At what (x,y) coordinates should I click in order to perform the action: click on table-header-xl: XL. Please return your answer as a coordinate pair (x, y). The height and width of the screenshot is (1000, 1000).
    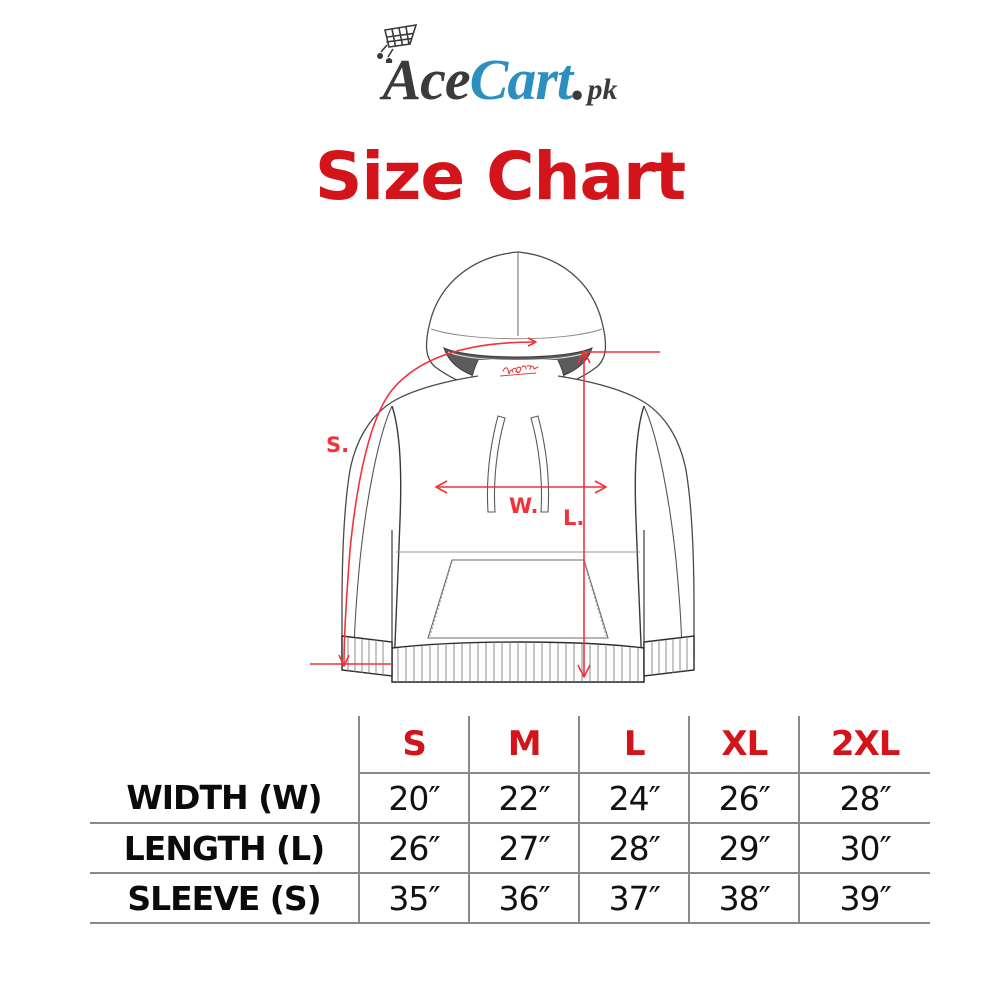
    Looking at the image, I should click on (745, 745).